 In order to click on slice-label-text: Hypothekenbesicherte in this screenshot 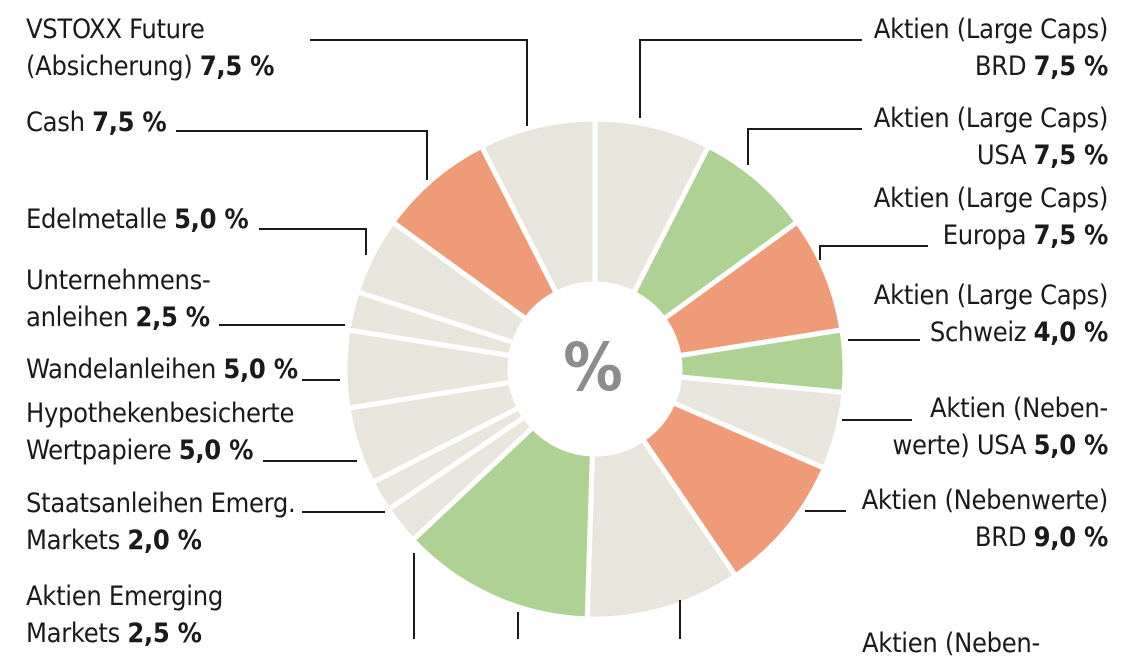, I will do `click(160, 413)`.